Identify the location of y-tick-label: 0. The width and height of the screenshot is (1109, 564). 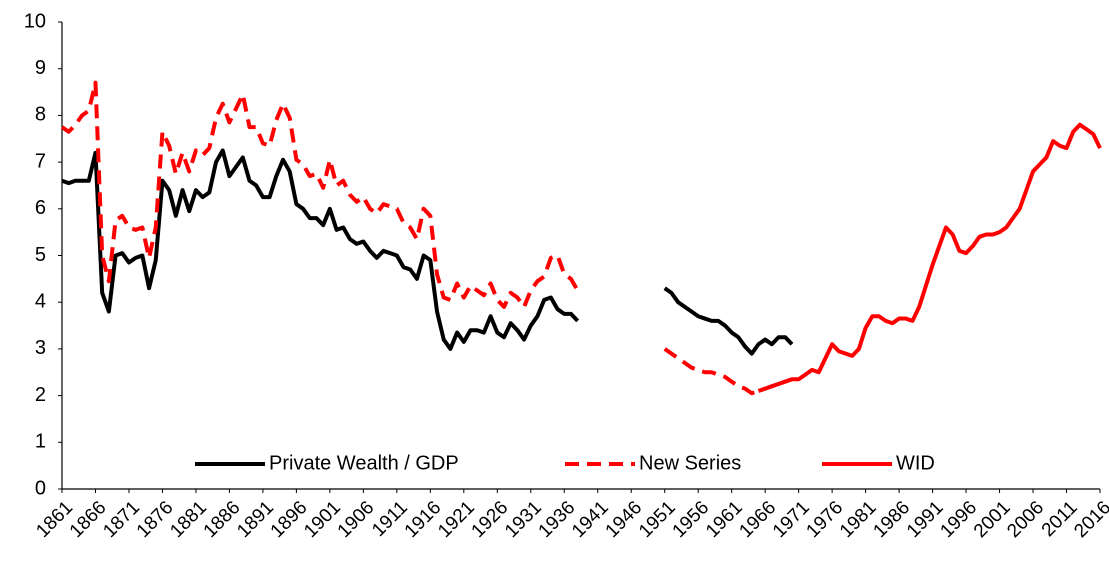
(40, 488).